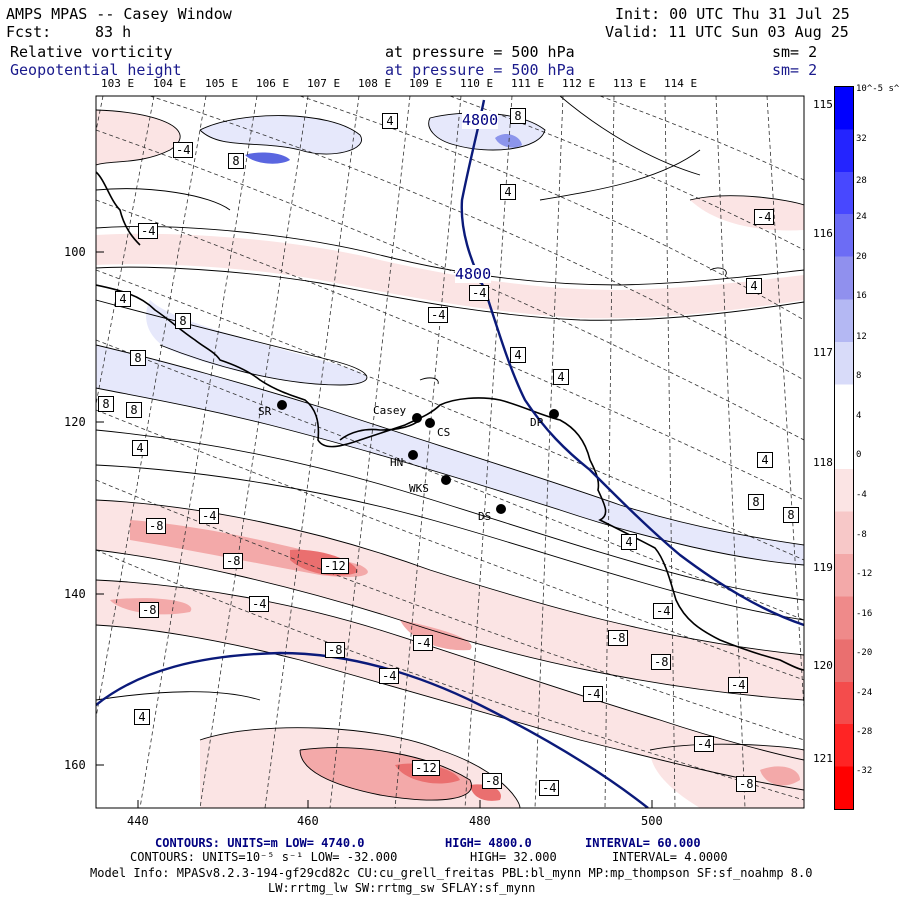 Image resolution: width=900 pixels, height=900 pixels. Describe the element at coordinates (861, 217) in the screenshot. I see `colorbar-tick: 24` at that location.